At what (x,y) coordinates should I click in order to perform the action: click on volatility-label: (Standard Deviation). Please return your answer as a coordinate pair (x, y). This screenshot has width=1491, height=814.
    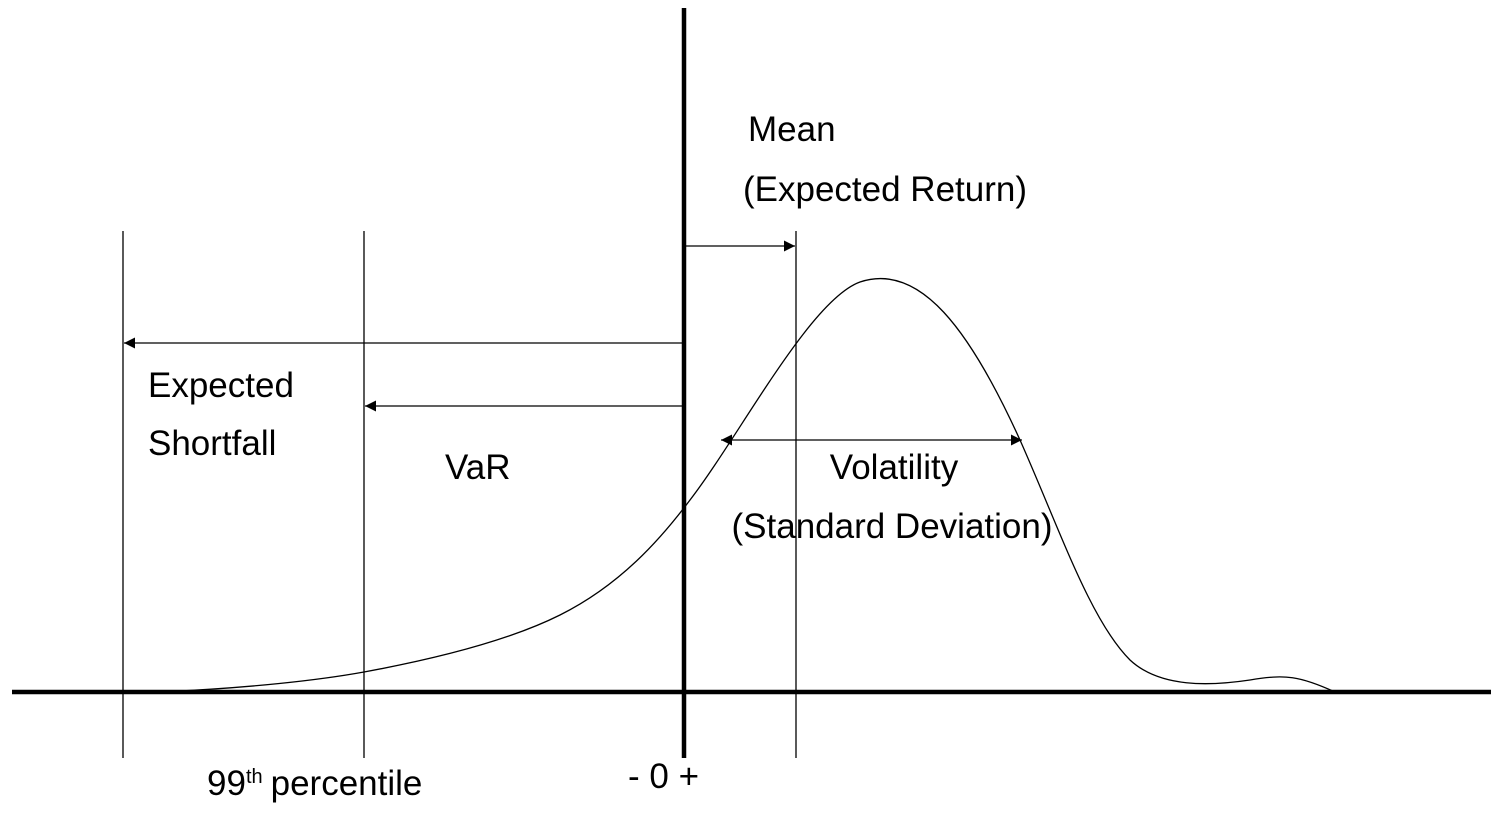
    Looking at the image, I should click on (892, 526).